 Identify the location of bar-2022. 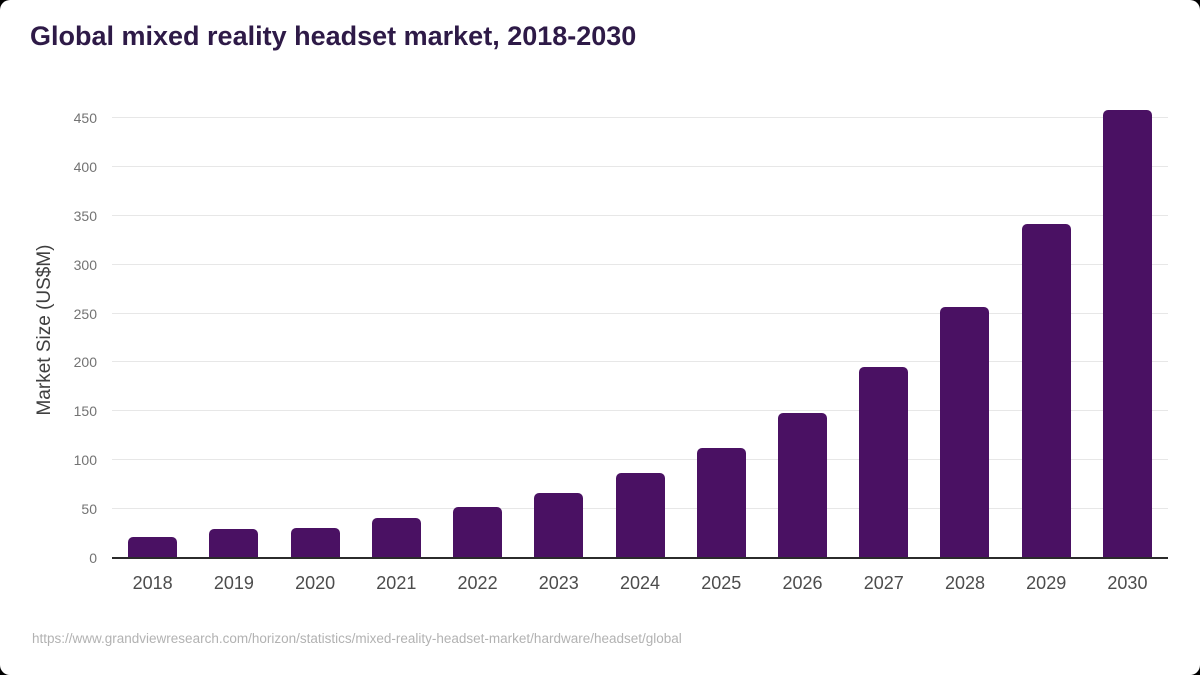
(478, 532).